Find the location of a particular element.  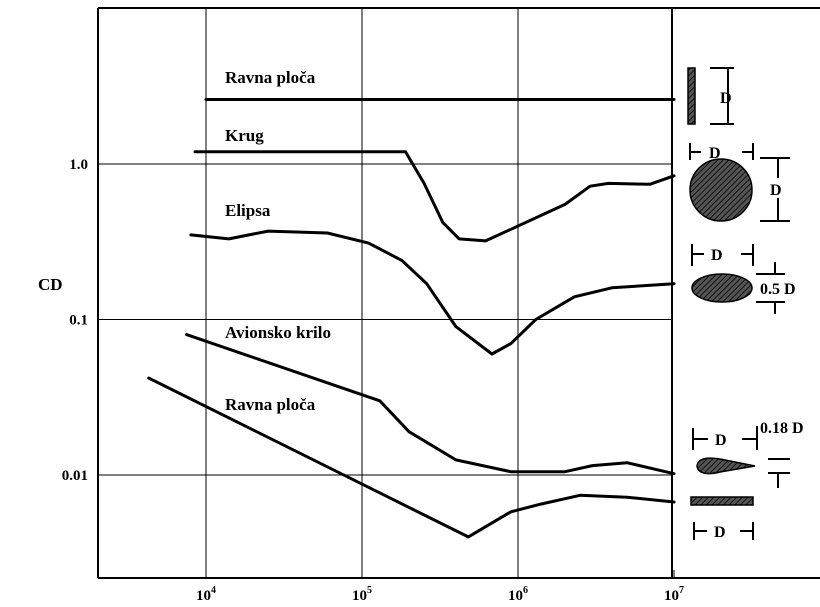

x-tick-label: 10⁴ is located at coordinates (206, 594).